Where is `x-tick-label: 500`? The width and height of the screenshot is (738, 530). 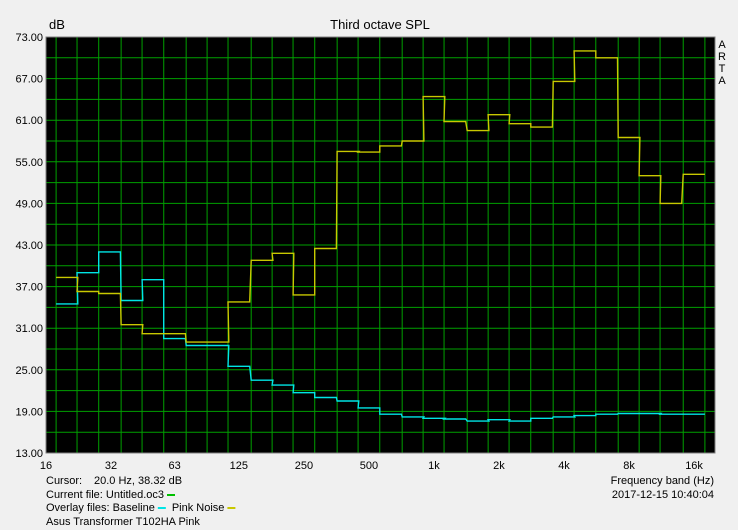 x-tick-label: 500 is located at coordinates (369, 466).